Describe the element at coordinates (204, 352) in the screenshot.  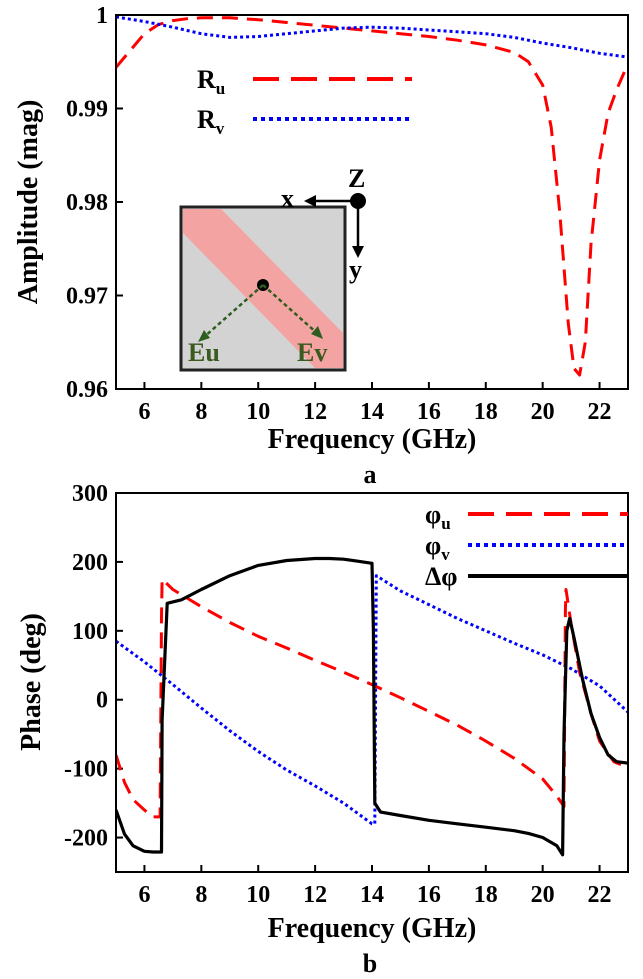
I see `inset-eu-label: Eu` at that location.